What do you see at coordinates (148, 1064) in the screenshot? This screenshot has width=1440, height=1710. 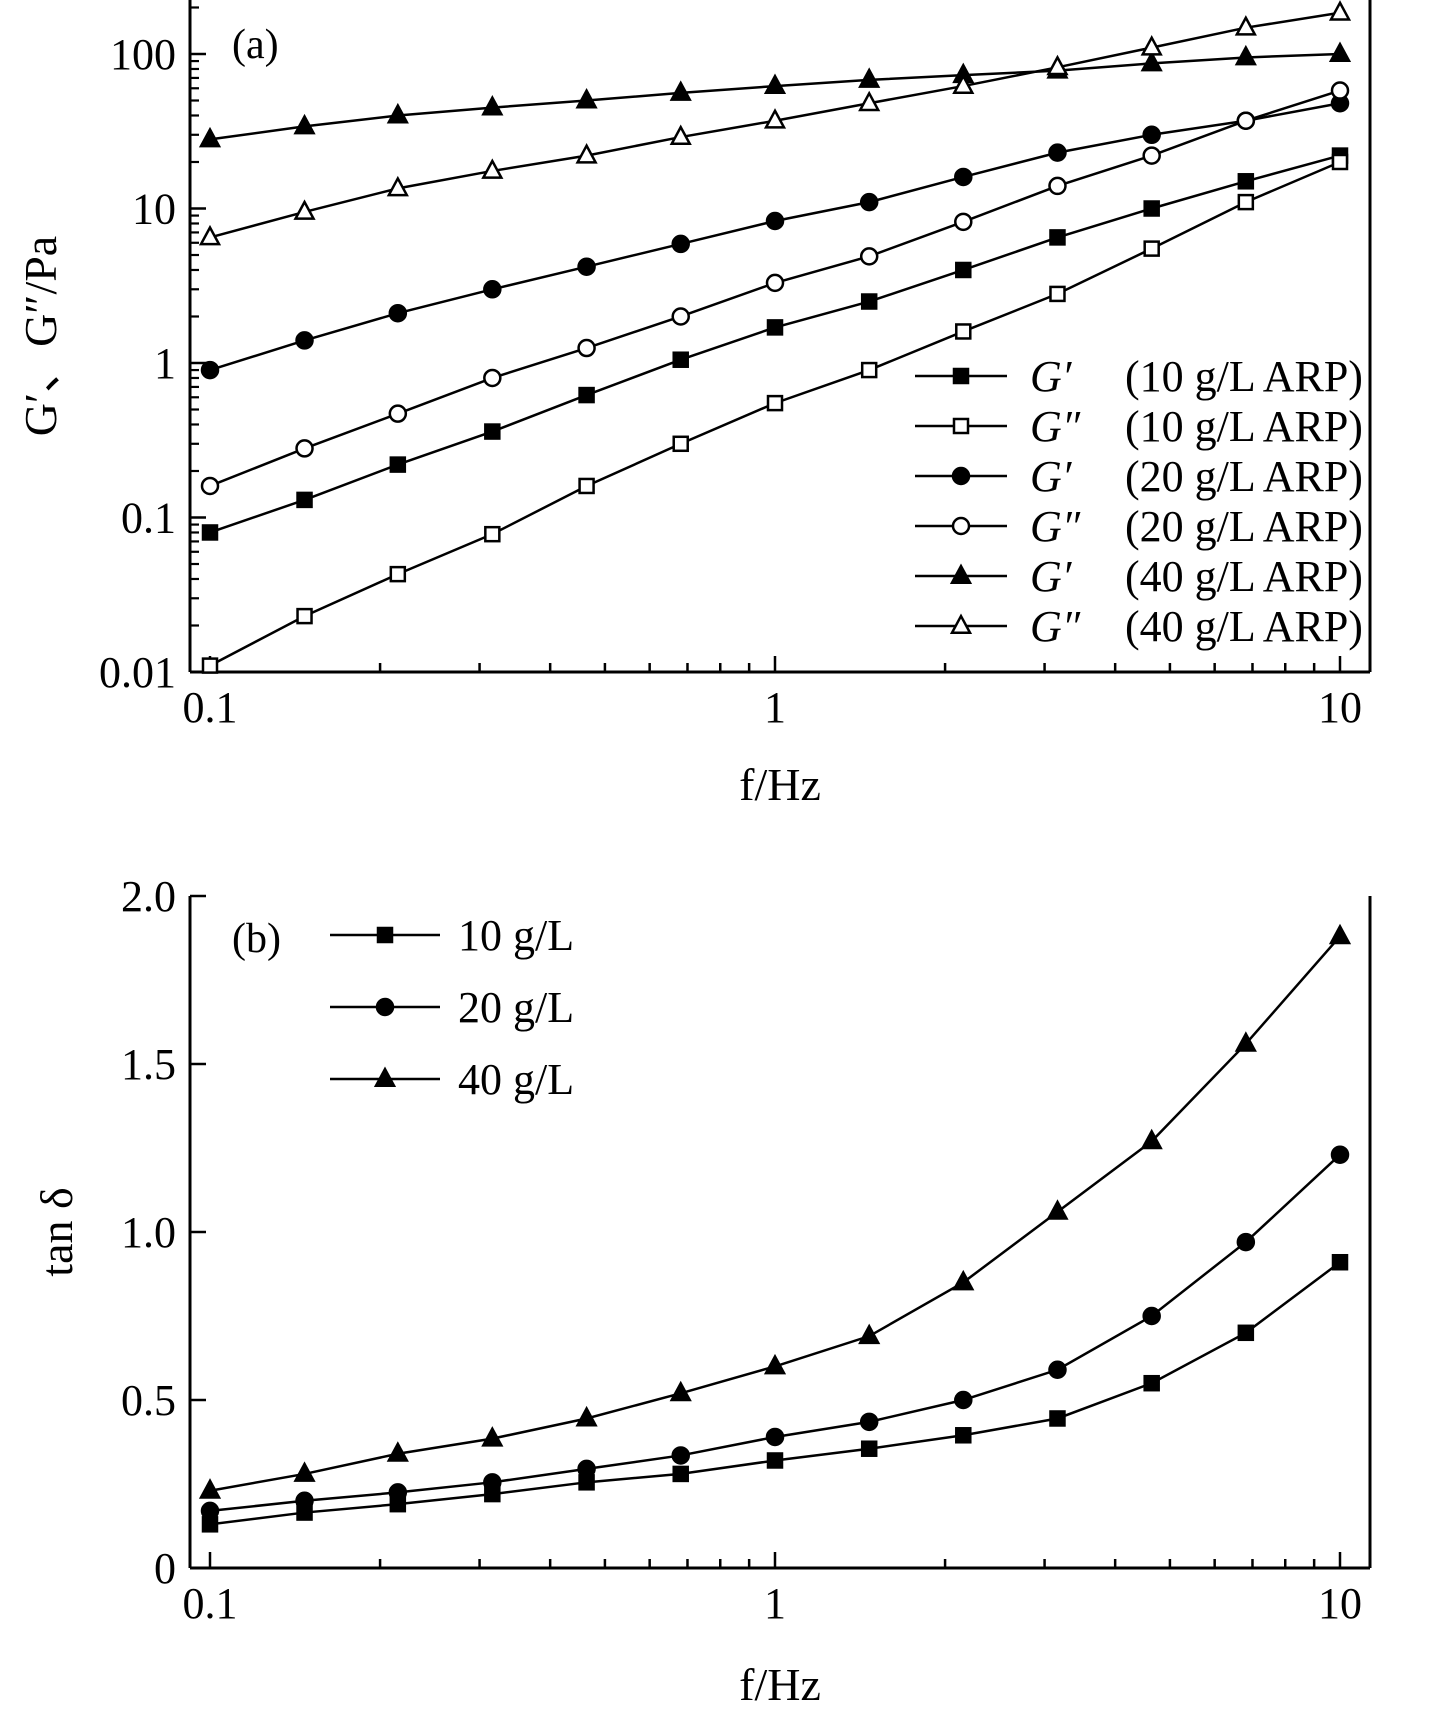 I see `y-tick-label: 1.5` at bounding box center [148, 1064].